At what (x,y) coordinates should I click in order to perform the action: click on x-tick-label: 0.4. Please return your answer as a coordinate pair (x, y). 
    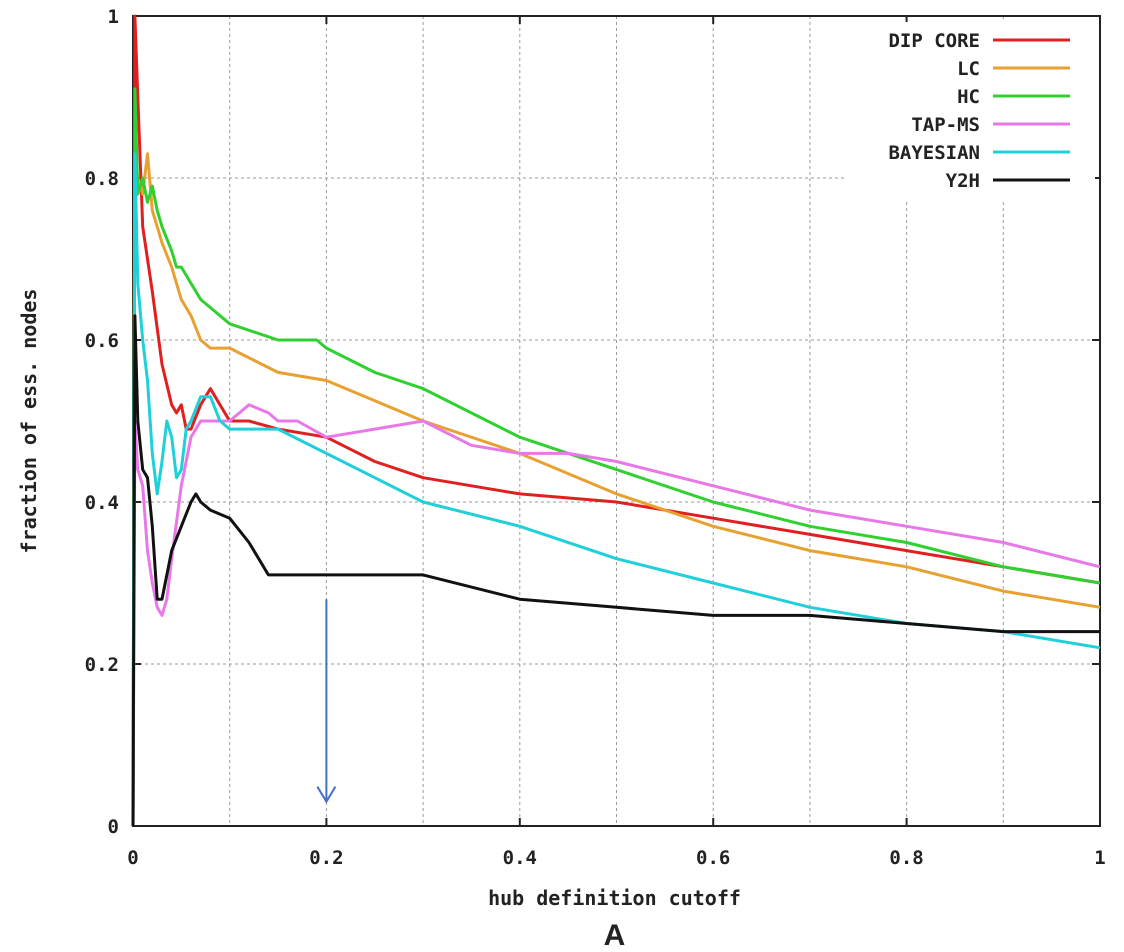
    Looking at the image, I should click on (520, 858).